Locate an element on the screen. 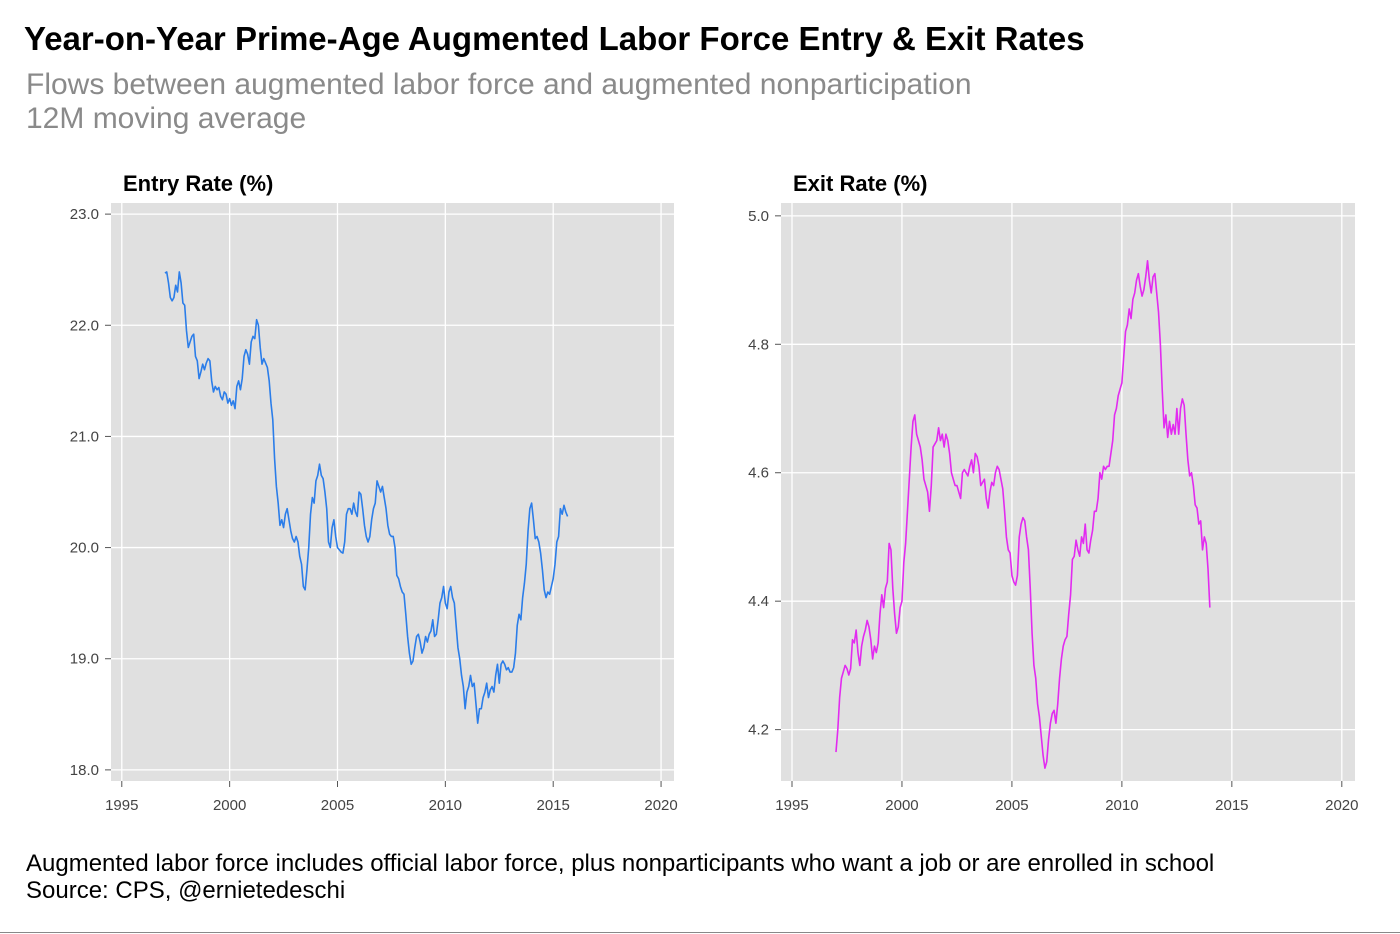  chart-subtitle-line-2: 12M moving average is located at coordinates (166, 118).